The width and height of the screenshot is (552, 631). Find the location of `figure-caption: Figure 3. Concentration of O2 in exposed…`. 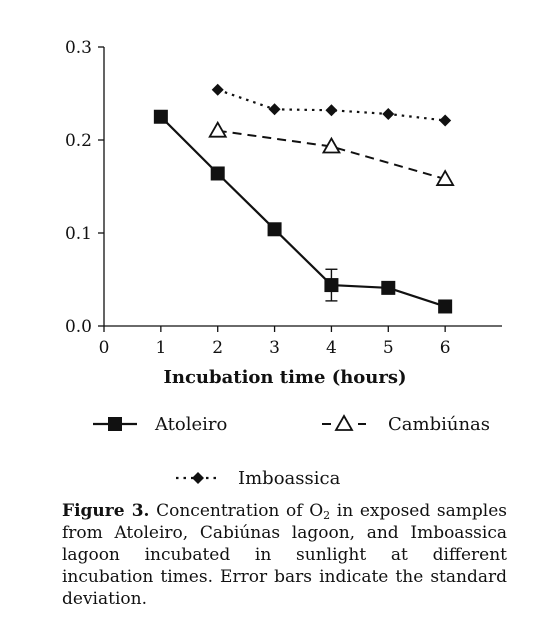

figure-caption: Figure 3. Concentration of O2 in exposed… is located at coordinates (284, 555).